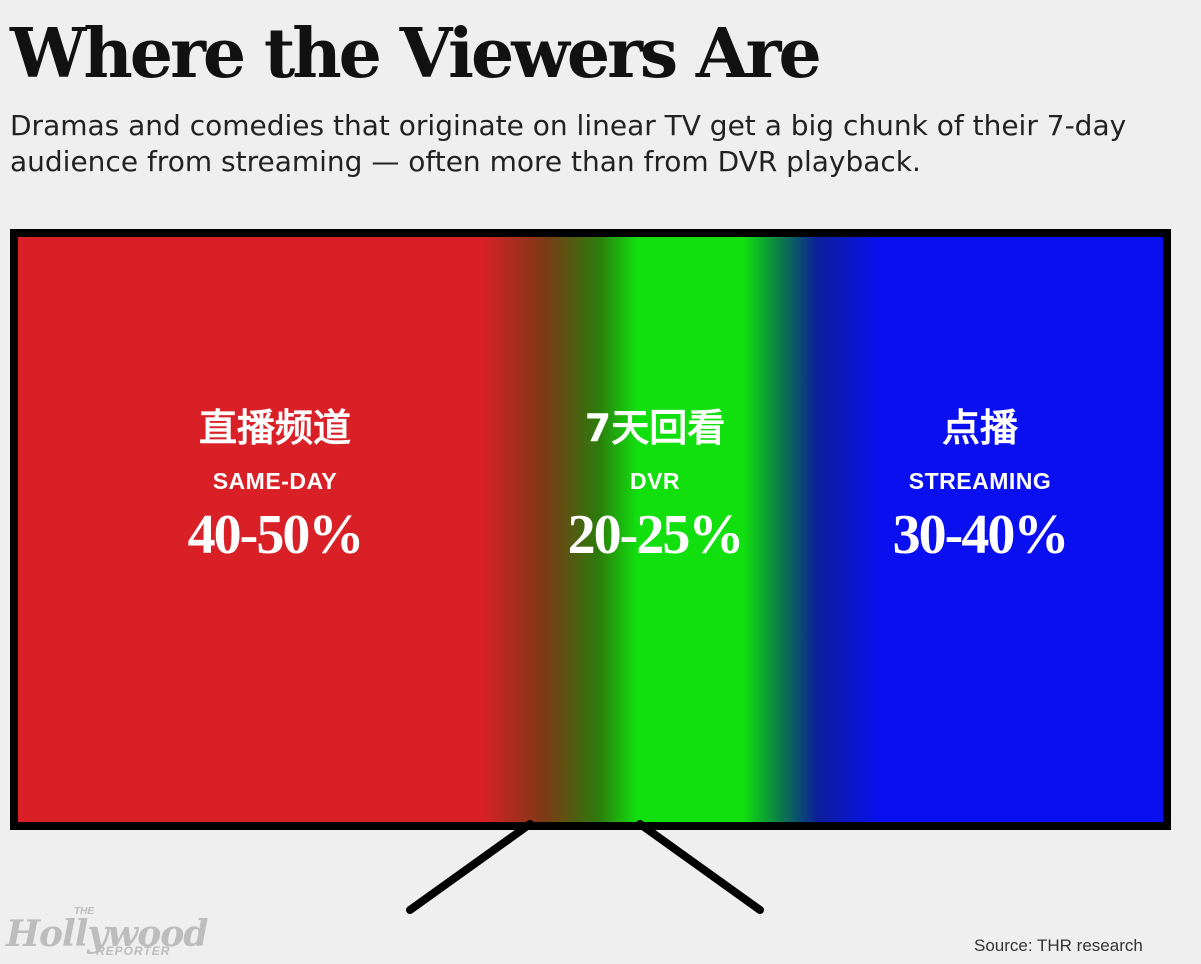 This screenshot has width=1201, height=964. What do you see at coordinates (274, 428) in the screenshot?
I see `label-cn-same-day: 直播频道` at bounding box center [274, 428].